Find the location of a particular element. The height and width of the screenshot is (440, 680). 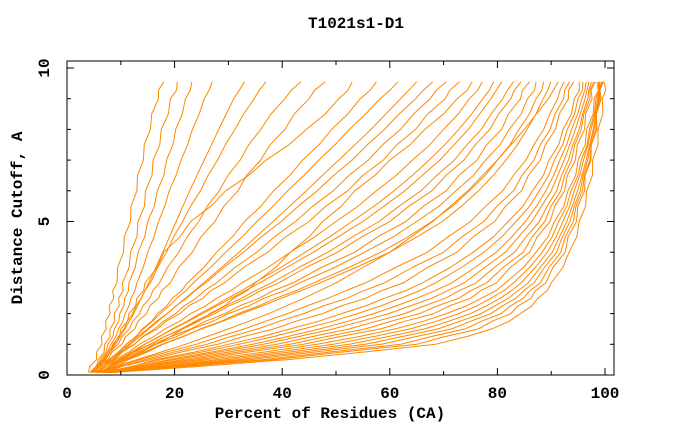

x-tick-label: 40 is located at coordinates (282, 394).